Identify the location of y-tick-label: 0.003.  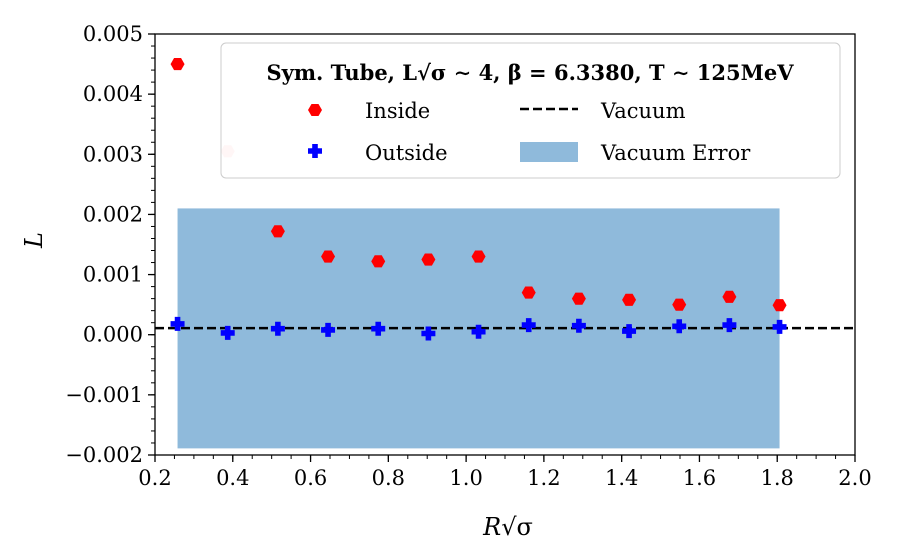
(113, 154).